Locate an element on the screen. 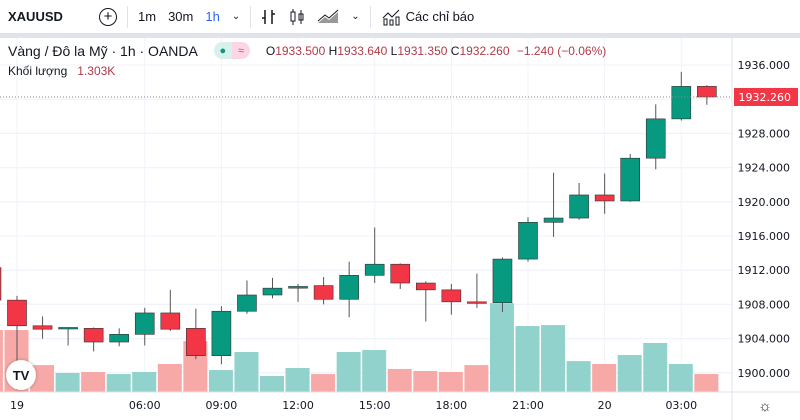 Image resolution: width=800 pixels, height=420 pixels. price-tick-label: 1920.000 is located at coordinates (764, 202).